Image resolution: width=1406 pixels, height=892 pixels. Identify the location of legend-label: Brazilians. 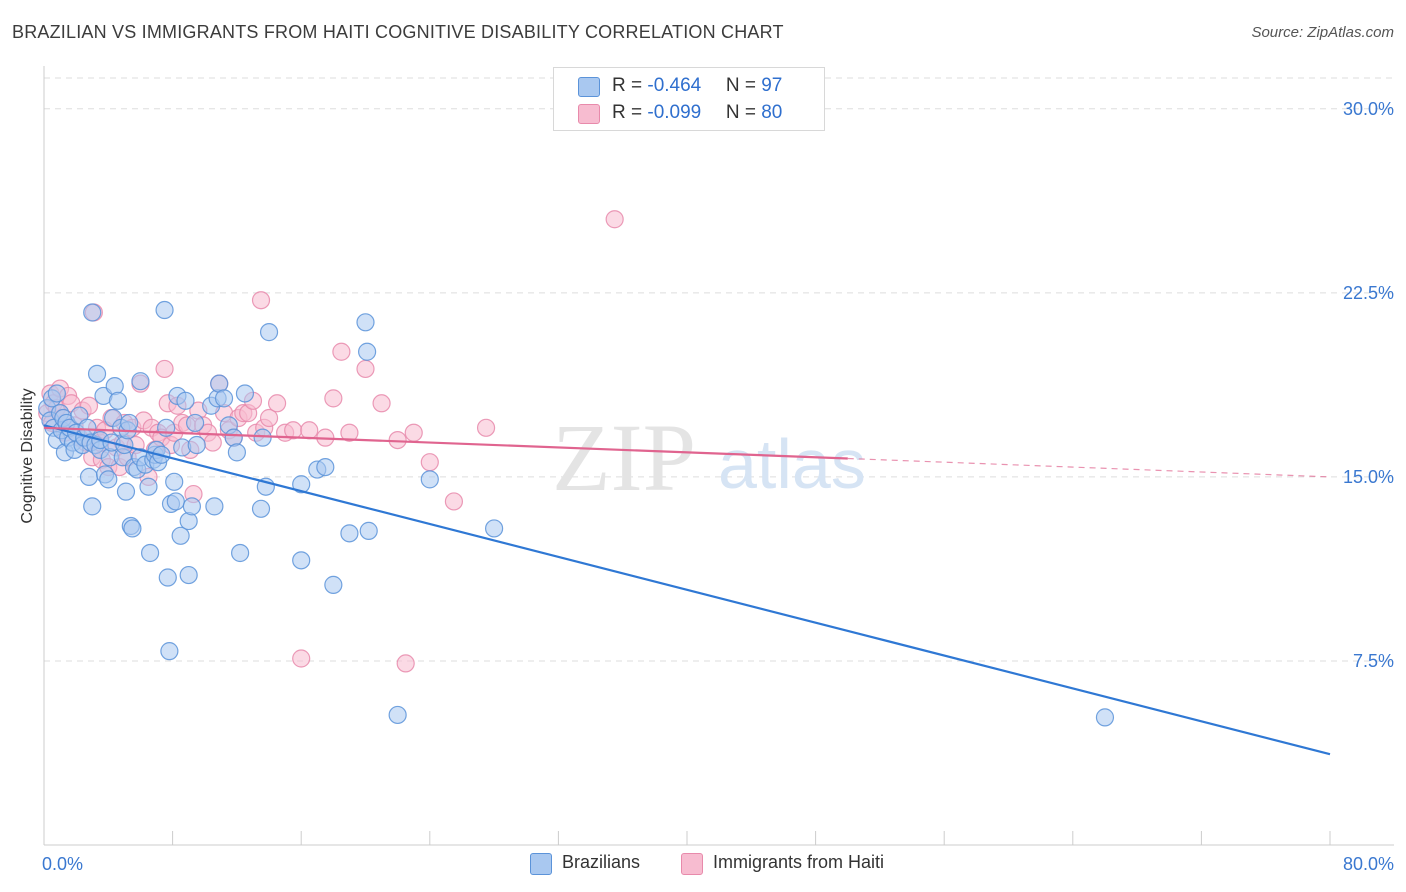
(601, 862).